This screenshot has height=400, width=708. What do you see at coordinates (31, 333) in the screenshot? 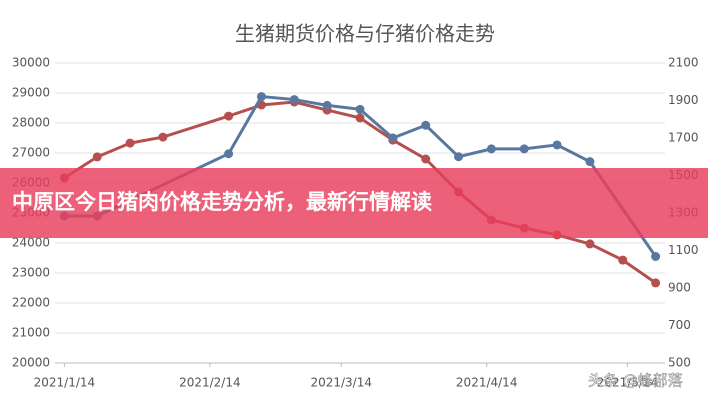
I see `y-tick-label: 21000` at bounding box center [31, 333].